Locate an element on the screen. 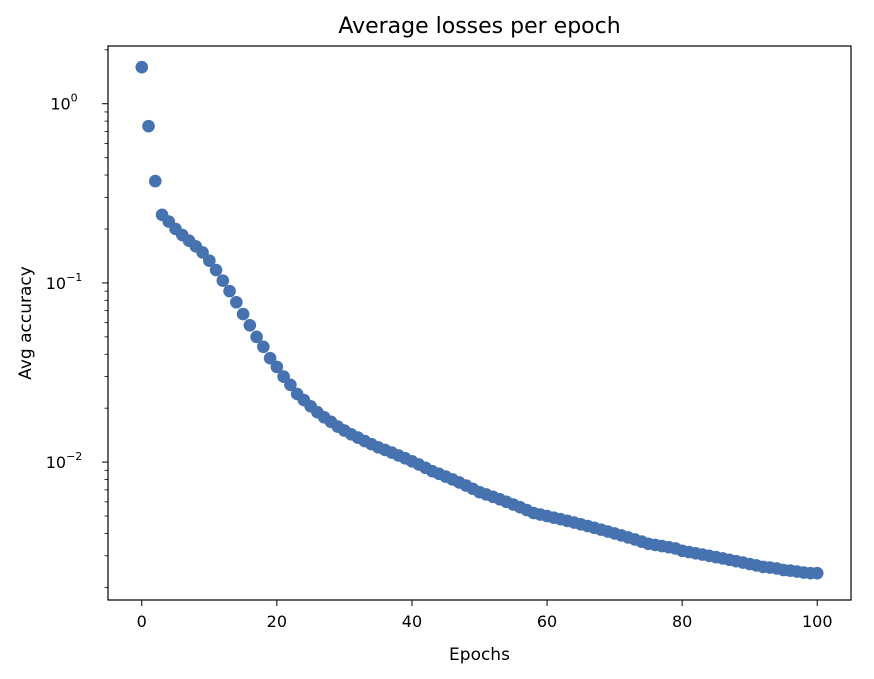 This screenshot has height=679, width=874. x-tick-label: 40 is located at coordinates (412, 621).